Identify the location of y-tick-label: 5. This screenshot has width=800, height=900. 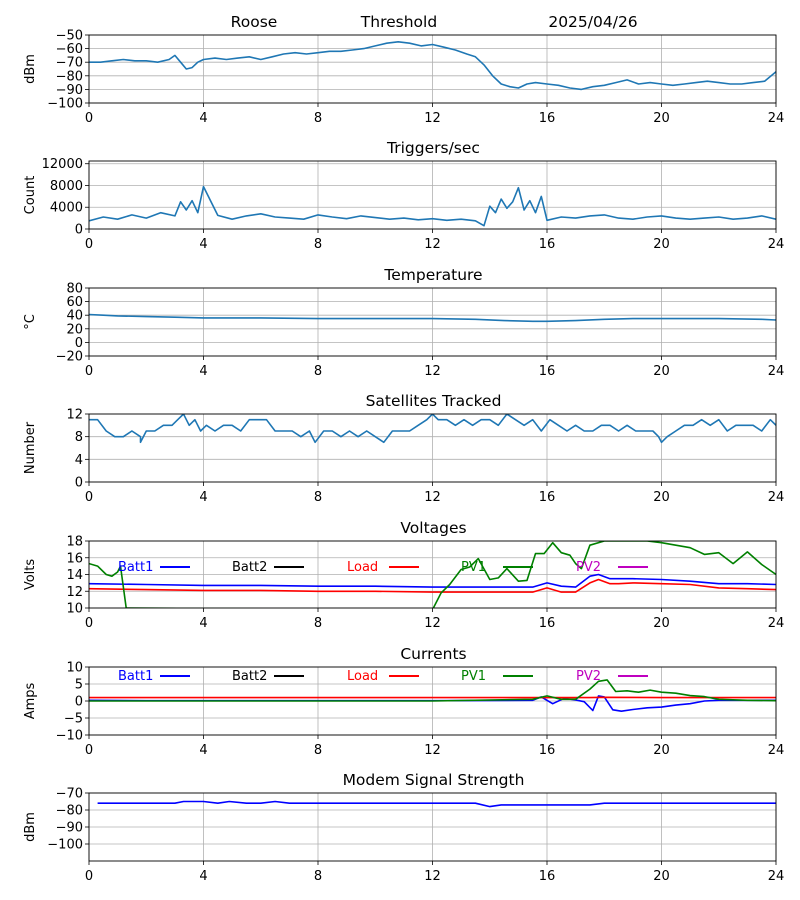
(79, 685).